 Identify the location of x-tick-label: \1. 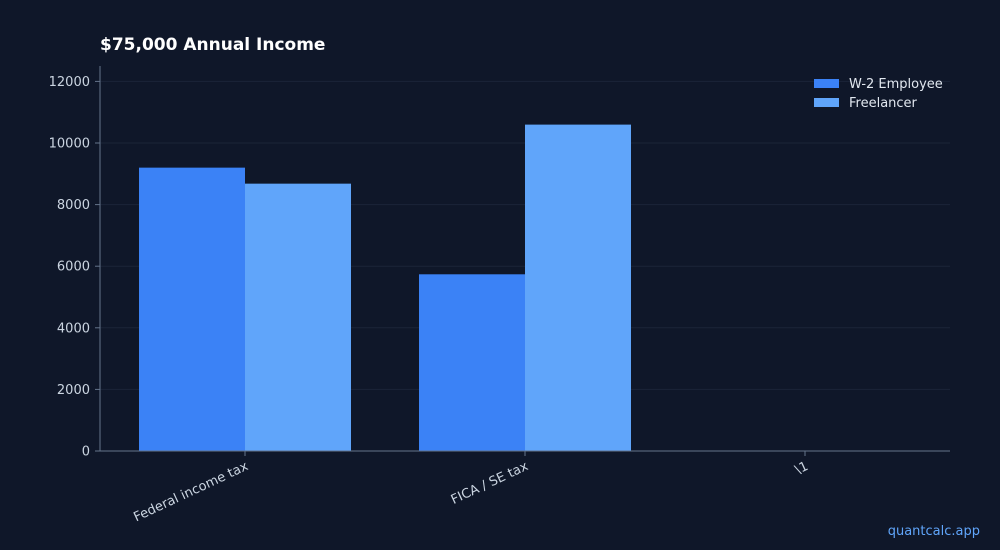
(802, 468).